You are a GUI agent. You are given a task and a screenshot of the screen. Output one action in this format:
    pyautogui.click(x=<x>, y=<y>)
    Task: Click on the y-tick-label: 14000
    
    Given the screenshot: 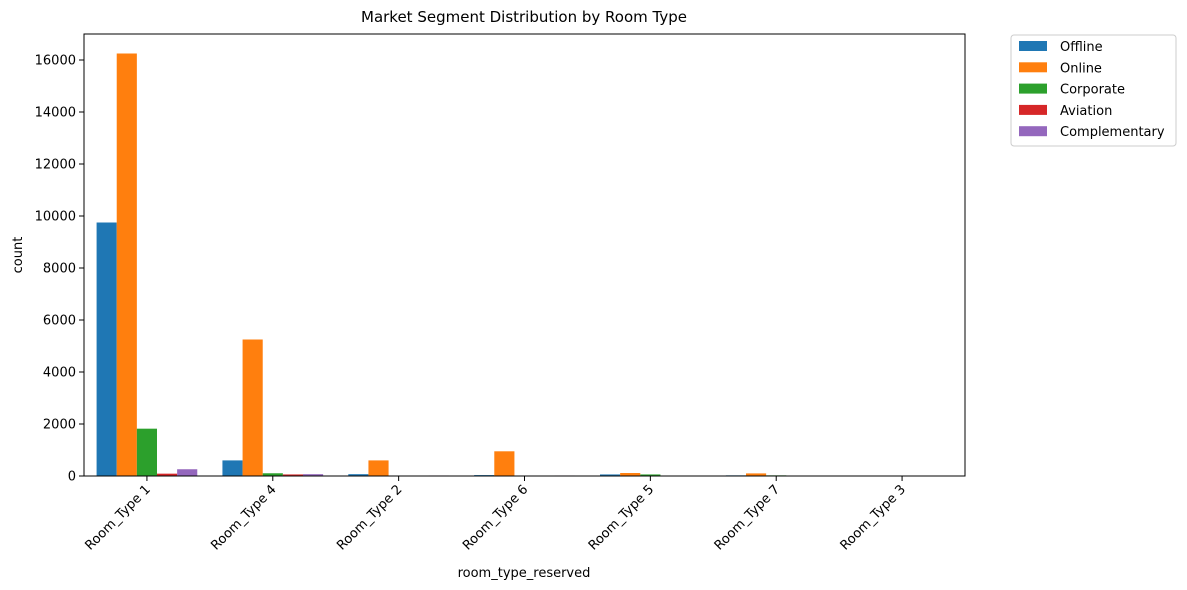 What is the action you would take?
    pyautogui.click(x=55, y=113)
    